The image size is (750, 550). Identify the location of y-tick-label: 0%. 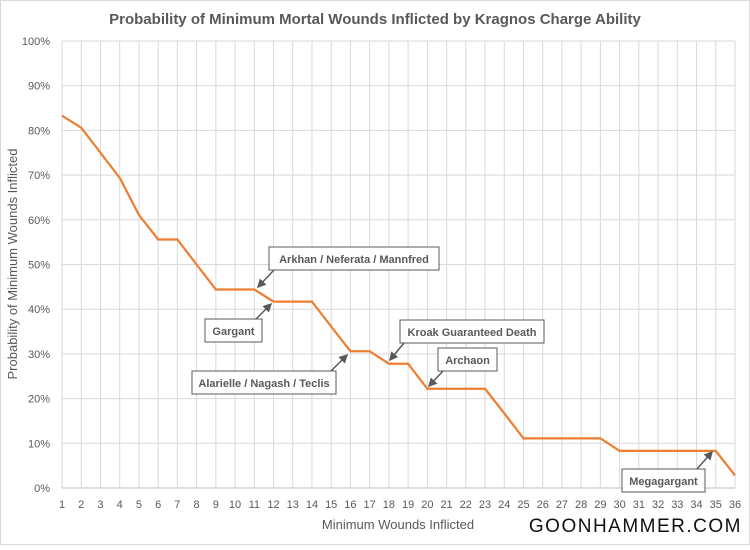
(42, 489).